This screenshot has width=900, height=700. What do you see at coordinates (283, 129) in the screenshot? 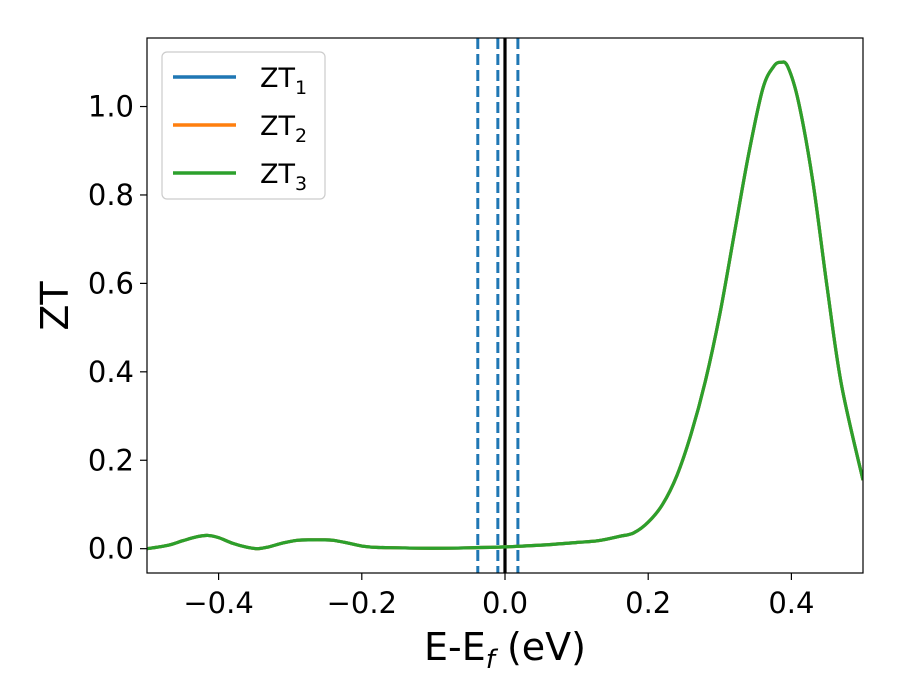
I see `legend-label-2: ZT2` at bounding box center [283, 129].